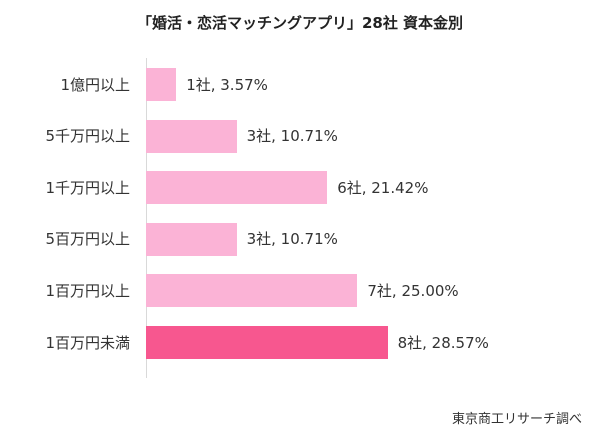  Describe the element at coordinates (87, 187) in the screenshot. I see `category-label: 1千万円以上` at that location.